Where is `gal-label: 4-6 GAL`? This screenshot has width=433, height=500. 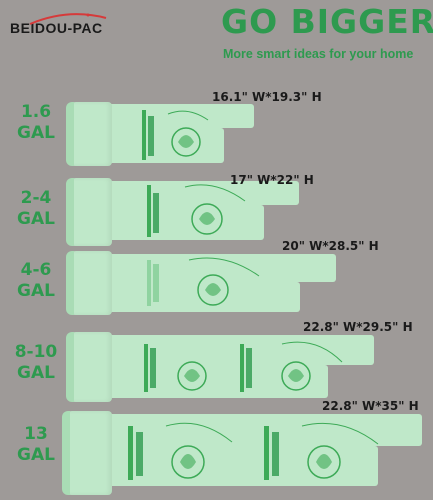
gal-label: 4-6 GAL is located at coordinates (36, 281).